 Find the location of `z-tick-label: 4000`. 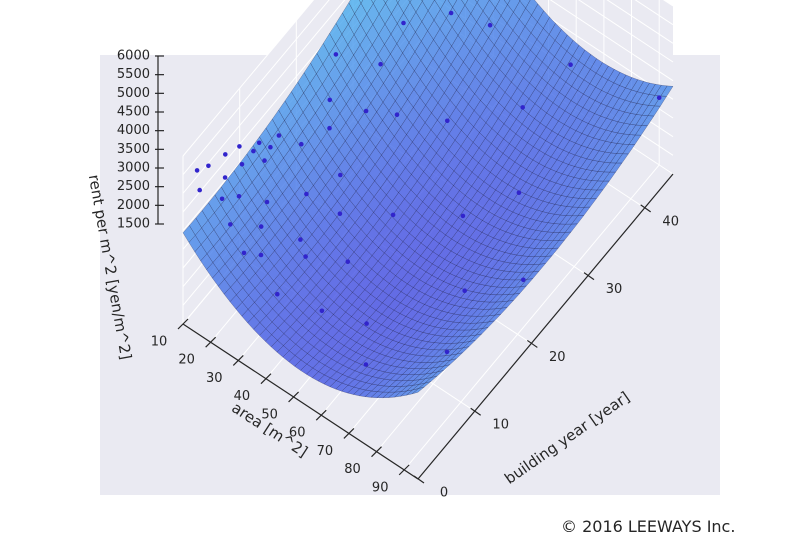

z-tick-label: 4000 is located at coordinates (133, 130).